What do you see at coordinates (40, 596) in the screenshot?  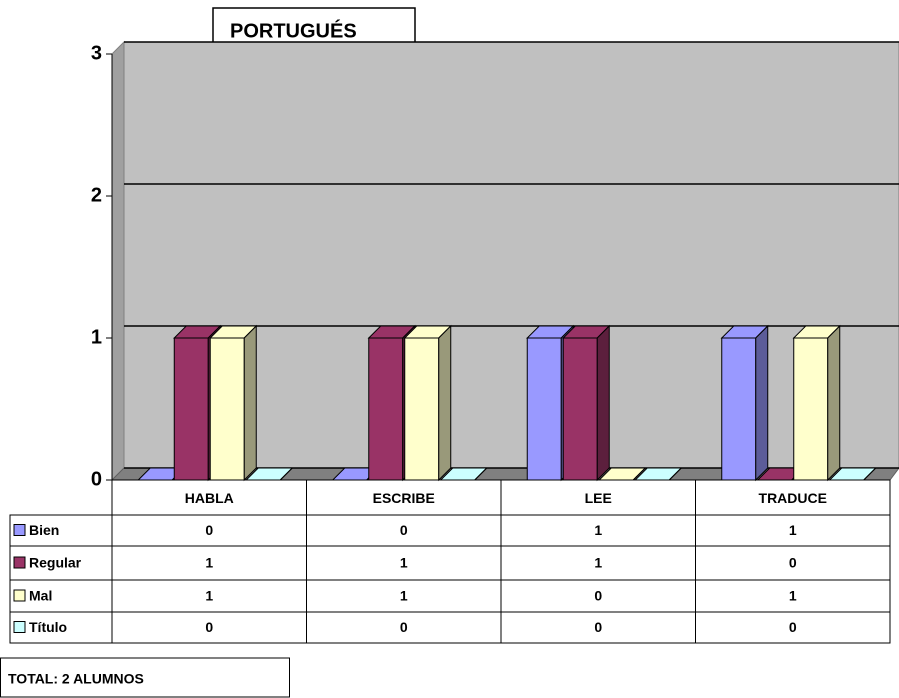 I see `legend-label: Mal` at bounding box center [40, 596].